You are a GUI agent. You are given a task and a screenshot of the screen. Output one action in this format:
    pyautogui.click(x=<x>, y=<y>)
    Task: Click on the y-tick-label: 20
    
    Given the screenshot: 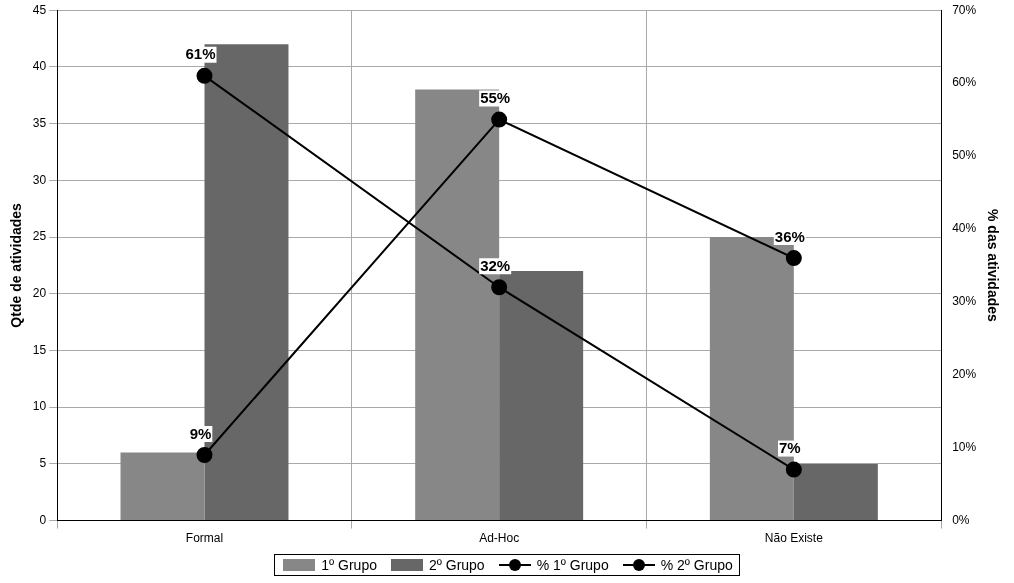 What is the action you would take?
    pyautogui.click(x=39, y=293)
    